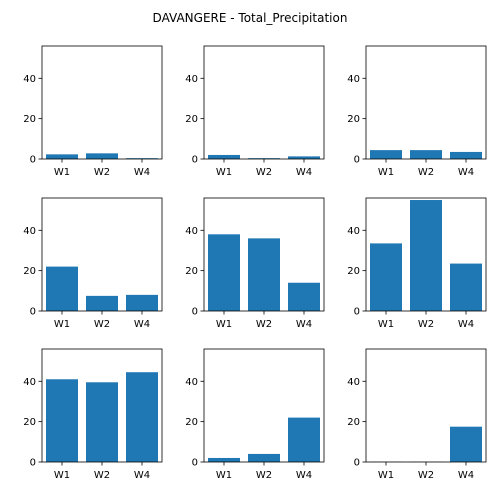  What do you see at coordinates (250, 18) in the screenshot?
I see `figure-title: DAVANGERE - Total_Precipitation` at bounding box center [250, 18].